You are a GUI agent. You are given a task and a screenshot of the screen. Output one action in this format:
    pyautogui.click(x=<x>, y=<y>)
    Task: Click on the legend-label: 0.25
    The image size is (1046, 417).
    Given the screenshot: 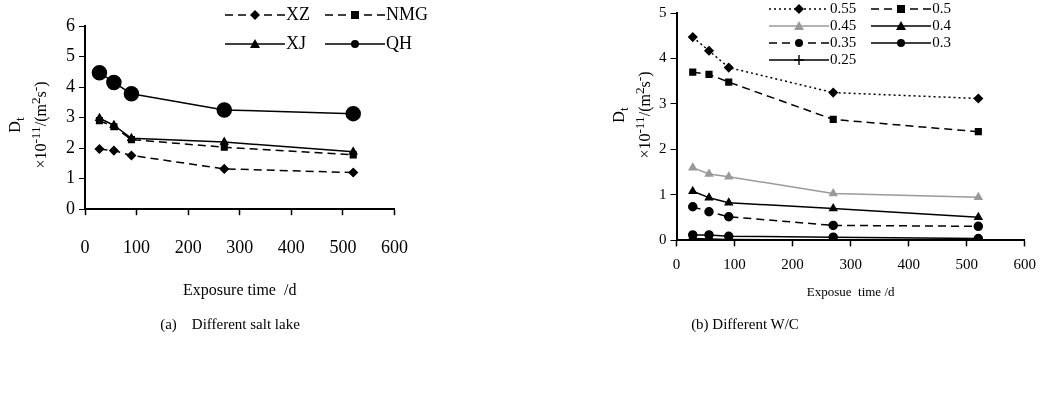 What is the action you would take?
    pyautogui.click(x=843, y=59)
    